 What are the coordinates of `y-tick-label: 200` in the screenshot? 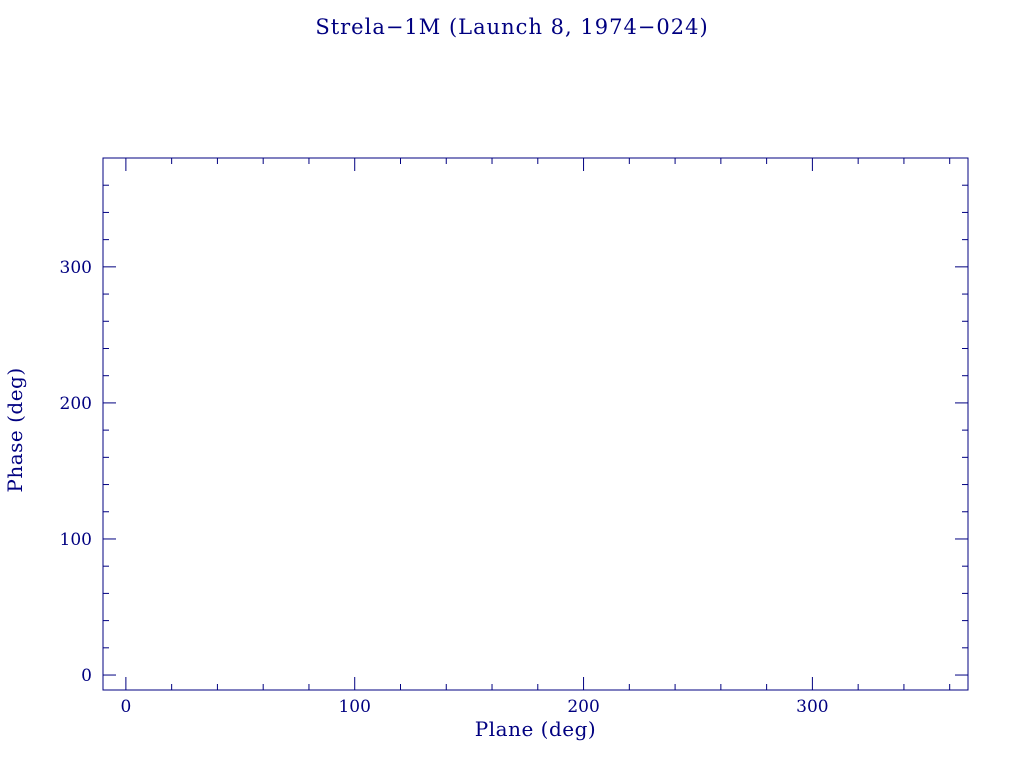 It's located at (76, 404).